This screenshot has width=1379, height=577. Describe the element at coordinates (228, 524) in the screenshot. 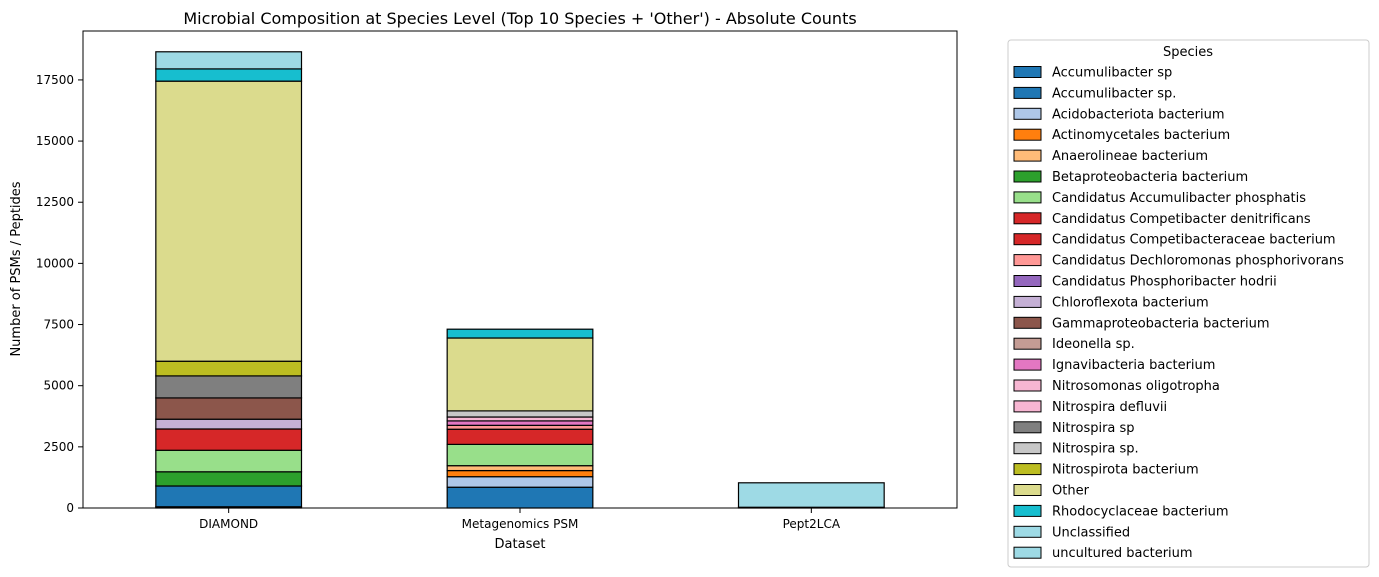

I see `x-tick-label-0: DIAMOND` at that location.